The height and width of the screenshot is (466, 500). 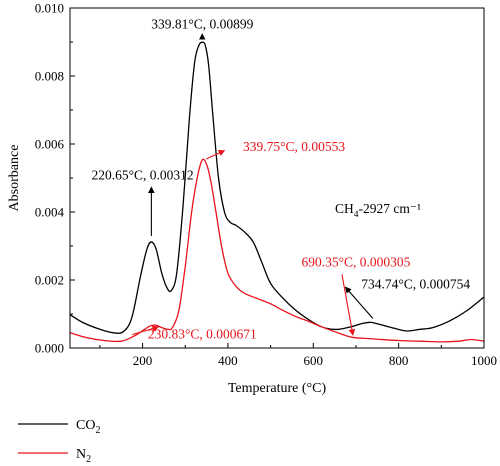 I want to click on annotation-label: 734.74°C, 0.000754, so click(x=415, y=284).